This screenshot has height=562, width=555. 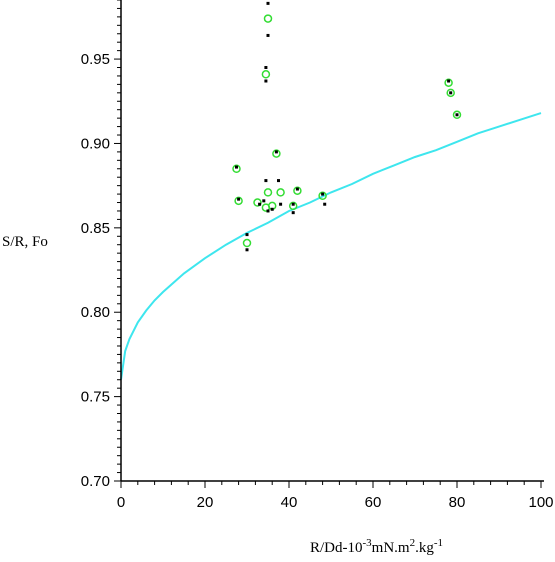 I want to click on y-tick-label: 0.85, so click(x=95, y=228).